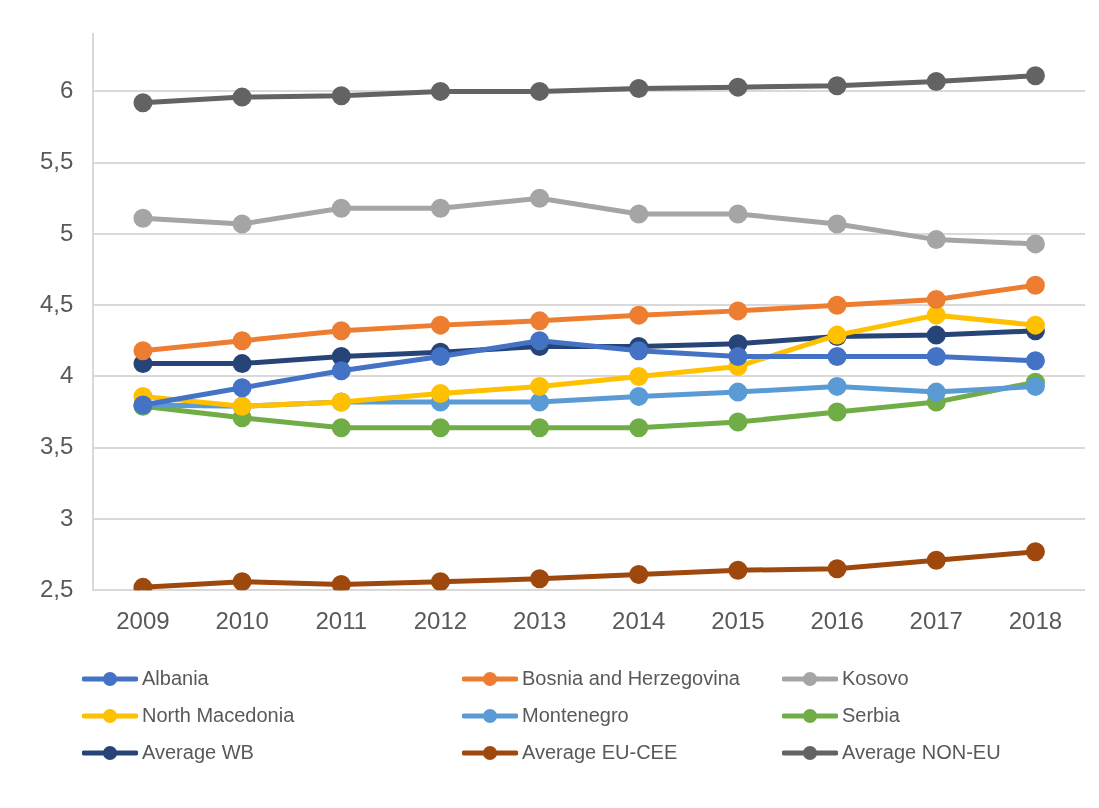  I want to click on x-tick-label: 2015, so click(738, 621).